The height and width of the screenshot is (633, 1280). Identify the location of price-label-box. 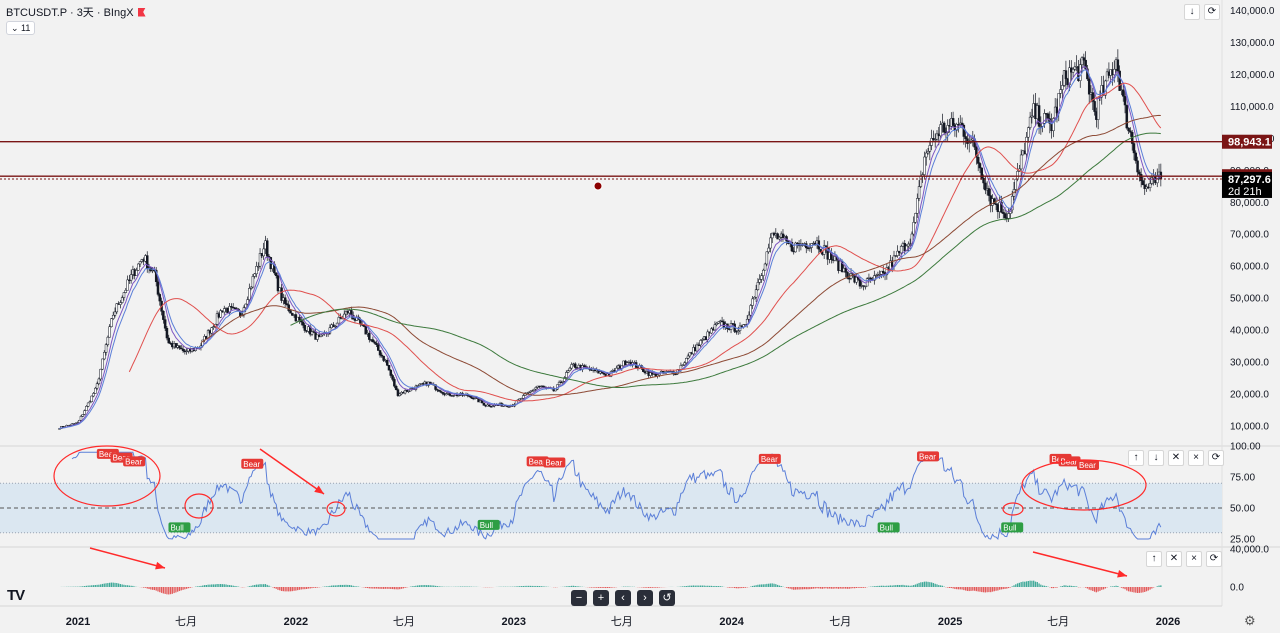
(1247, 141).